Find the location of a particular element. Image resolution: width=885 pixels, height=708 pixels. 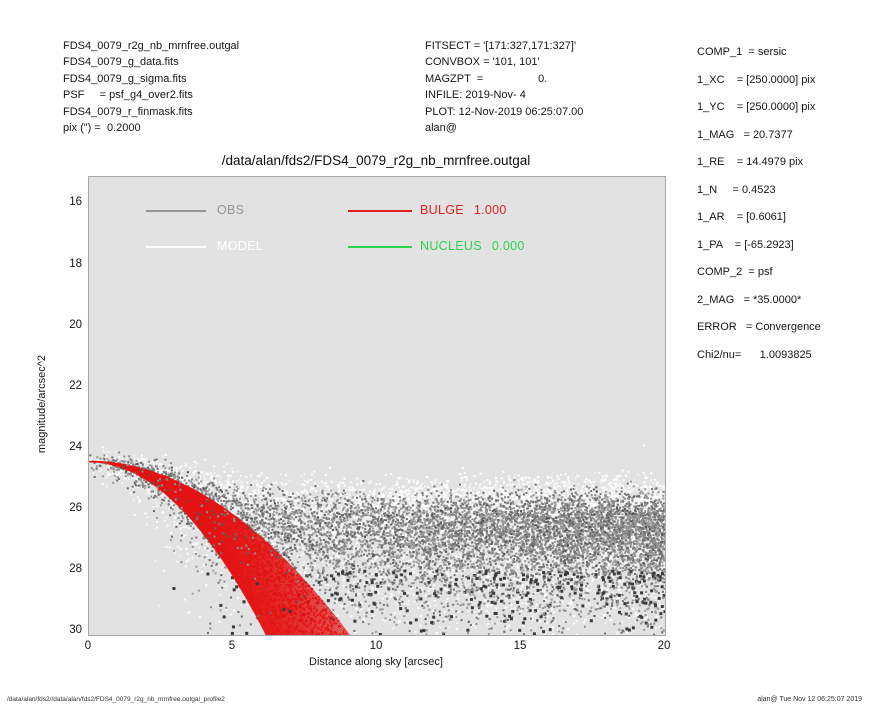

info-line: FITSECT = '[171:327,171:327]' is located at coordinates (501, 46).